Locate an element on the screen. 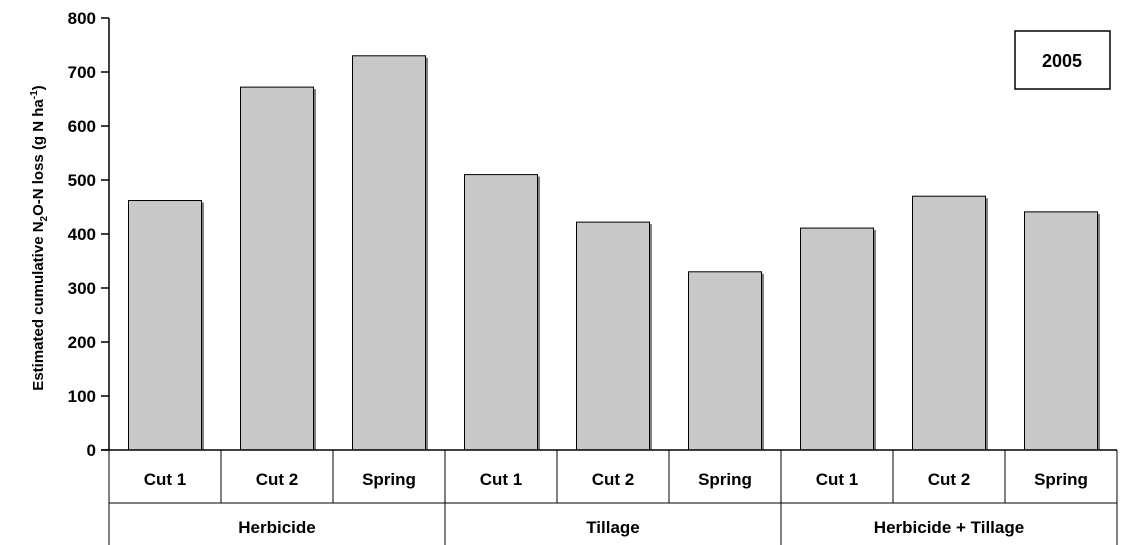 The width and height of the screenshot is (1131, 545). group-label: Herbicide is located at coordinates (276, 527).